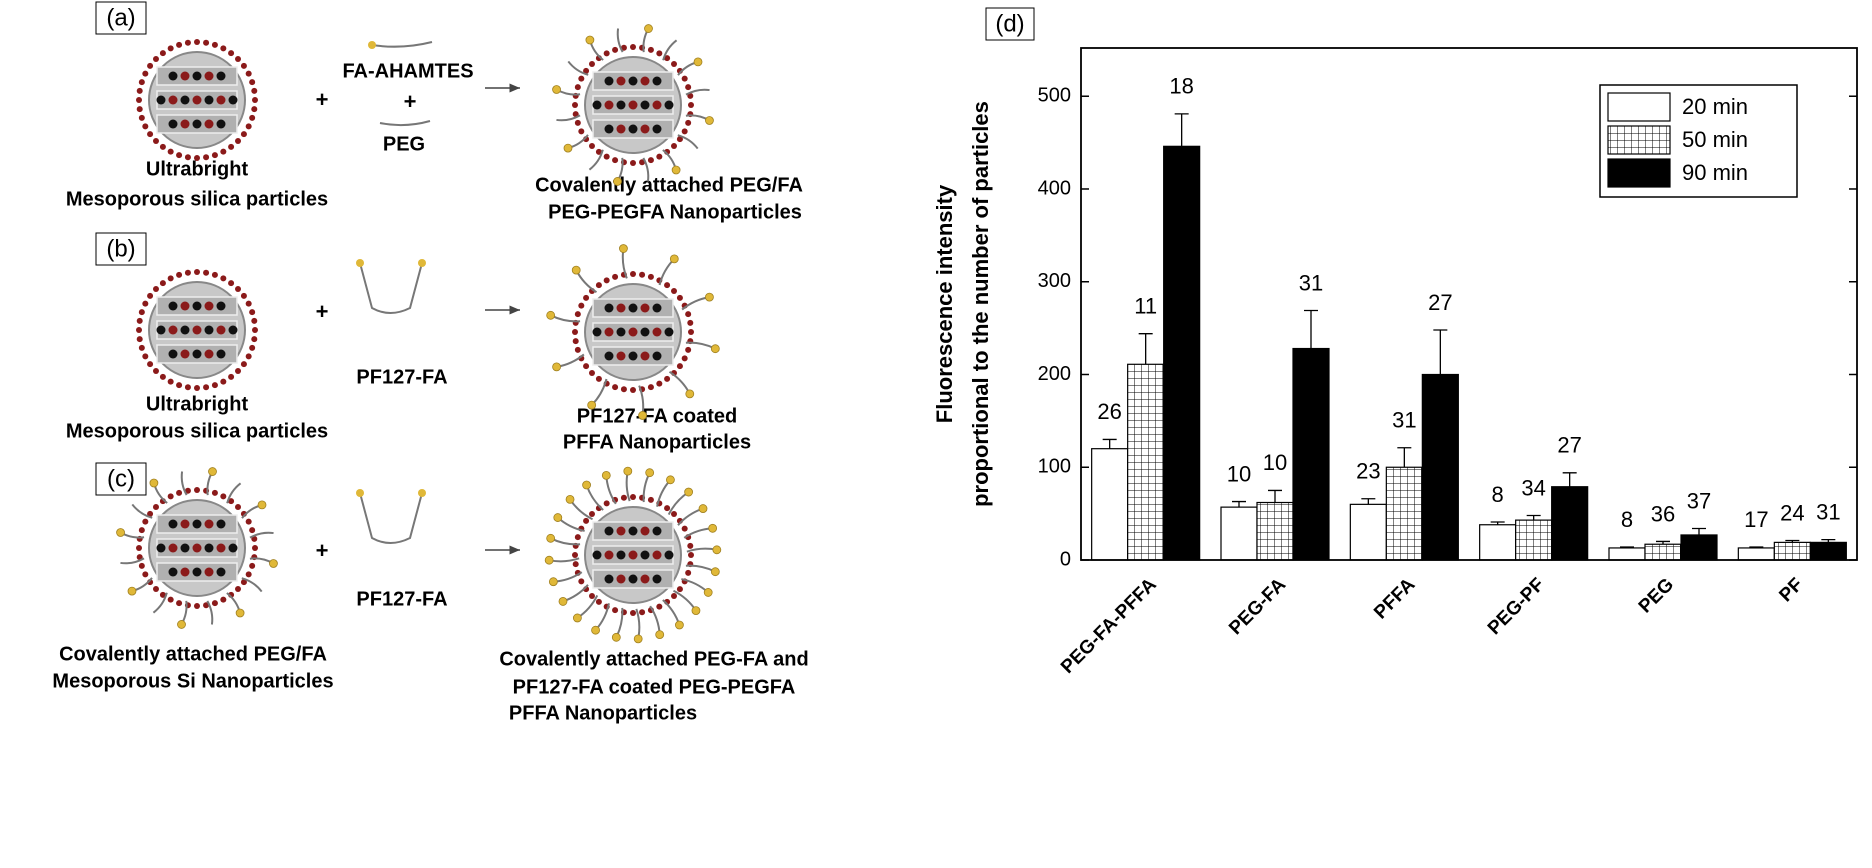  Describe the element at coordinates (1181, 86) in the screenshot. I see `data-label: 18` at that location.